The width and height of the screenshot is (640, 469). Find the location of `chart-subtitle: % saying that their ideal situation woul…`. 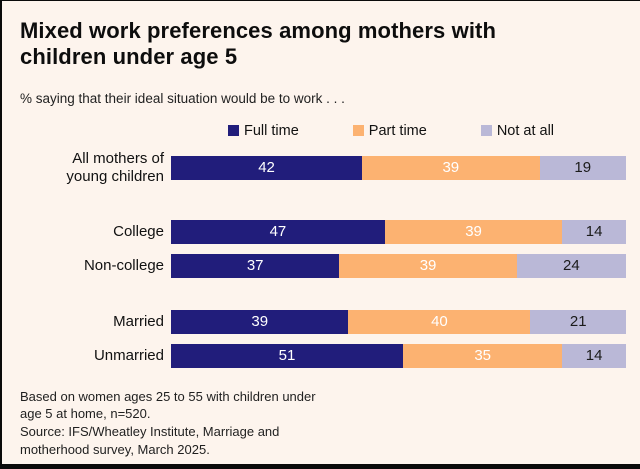

chart-subtitle: % saying that their ideal situation woul… is located at coordinates (182, 98).